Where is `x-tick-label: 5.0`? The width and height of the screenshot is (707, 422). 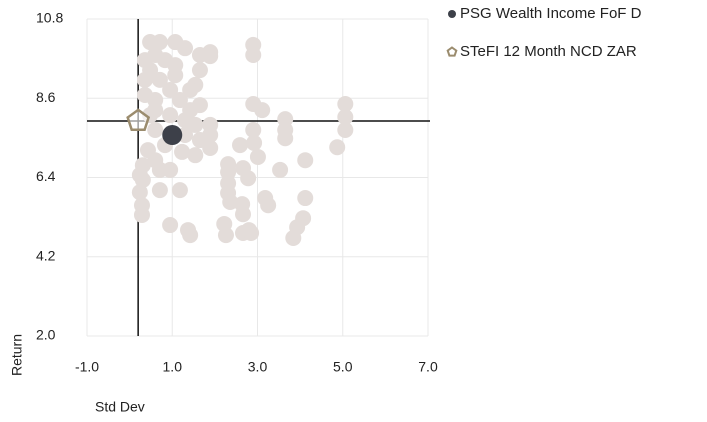 x-tick-label: 5.0 is located at coordinates (343, 367).